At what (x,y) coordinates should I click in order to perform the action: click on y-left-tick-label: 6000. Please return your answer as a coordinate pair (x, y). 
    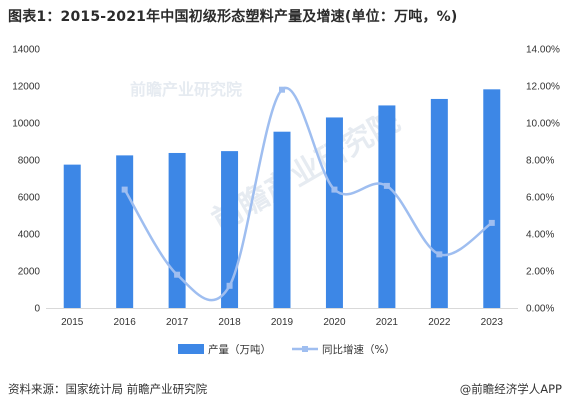
    Looking at the image, I should click on (29, 198).